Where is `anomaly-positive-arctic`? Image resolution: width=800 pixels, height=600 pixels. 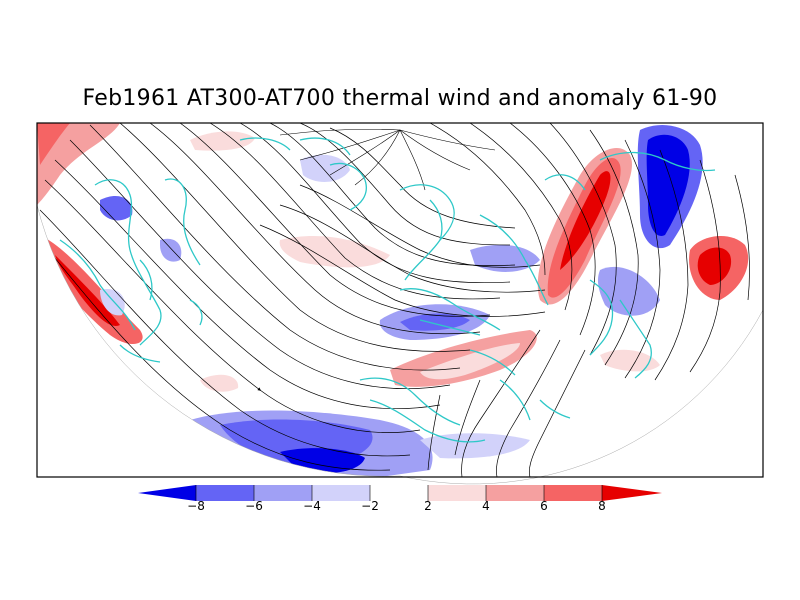 anomaly-positive-arctic is located at coordinates (78, 164).